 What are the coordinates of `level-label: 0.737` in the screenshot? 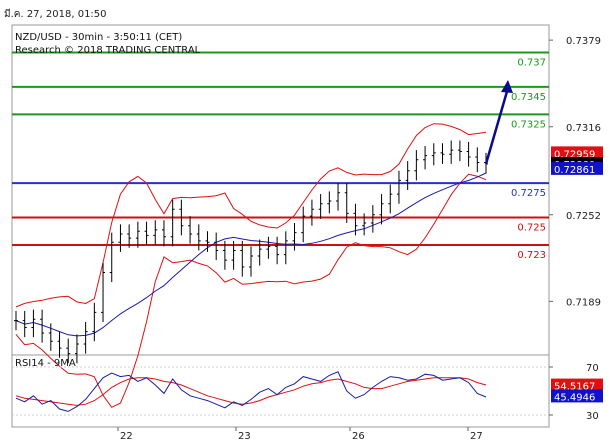 It's located at (531, 63).